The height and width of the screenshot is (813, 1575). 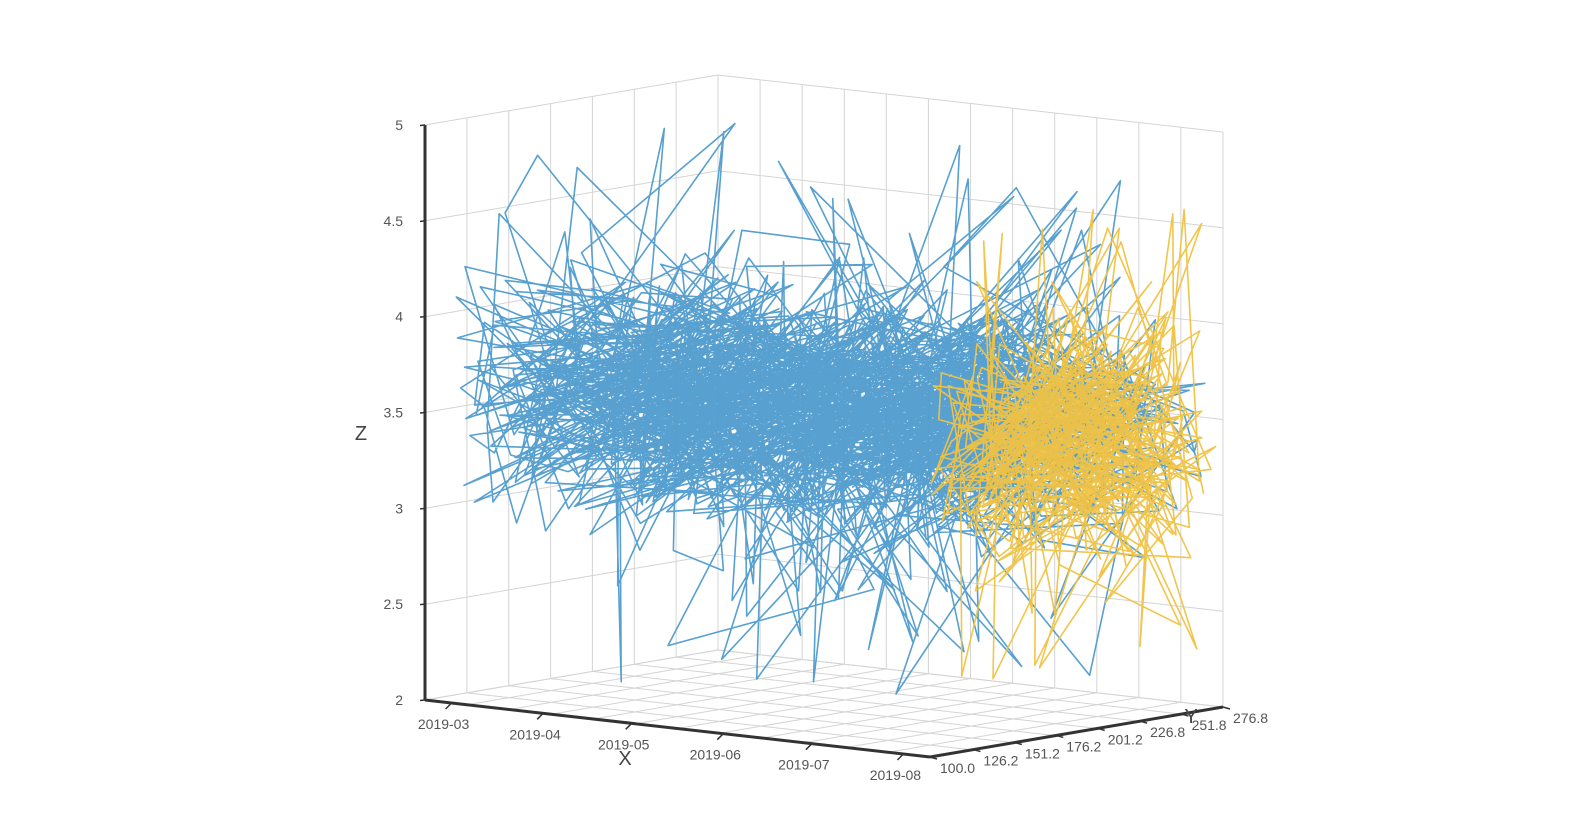 I want to click on y-tick-label: 151.2, so click(x=1042, y=754).